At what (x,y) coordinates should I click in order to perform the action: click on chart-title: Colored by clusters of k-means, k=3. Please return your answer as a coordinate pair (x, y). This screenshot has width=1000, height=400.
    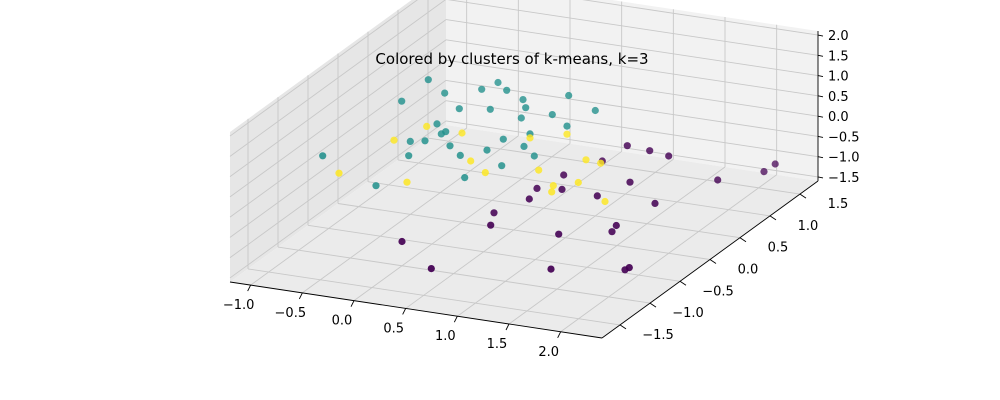
    Looking at the image, I should click on (511, 59).